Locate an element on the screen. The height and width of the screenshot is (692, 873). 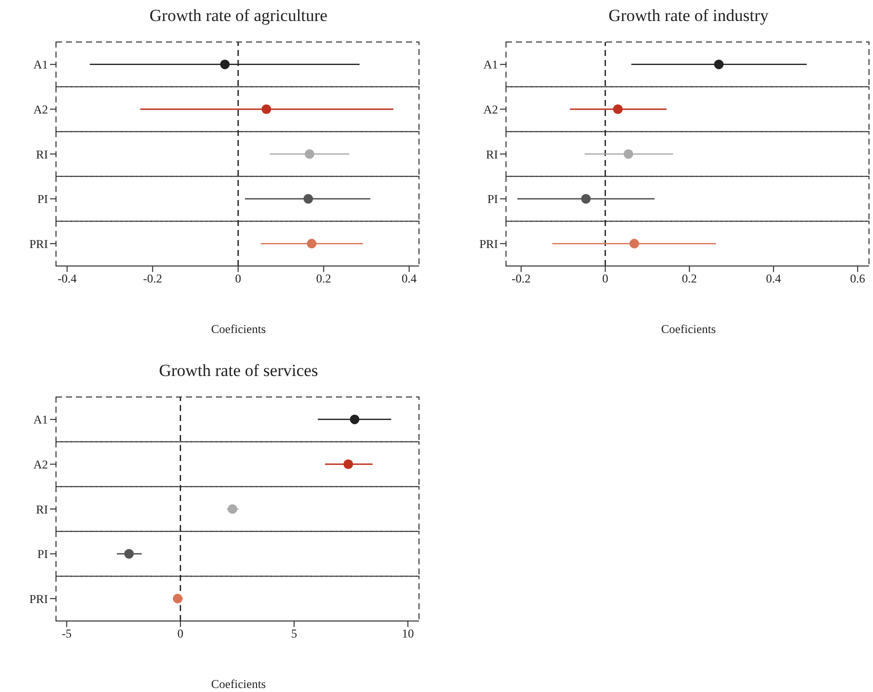
x-tick-label: 5 is located at coordinates (294, 633).